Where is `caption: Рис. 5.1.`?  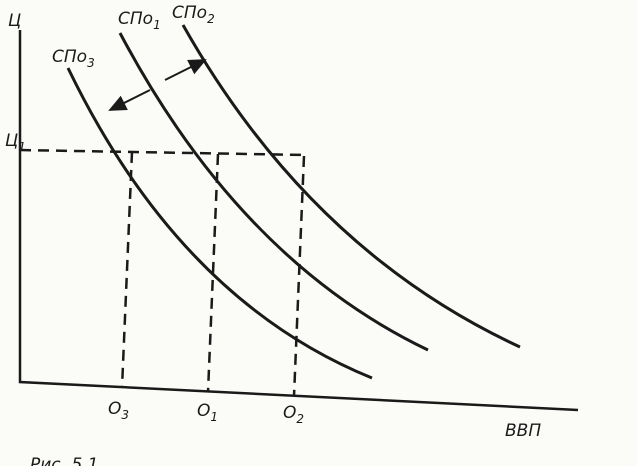 caption: Рис. 5.1. is located at coordinates (67, 460).